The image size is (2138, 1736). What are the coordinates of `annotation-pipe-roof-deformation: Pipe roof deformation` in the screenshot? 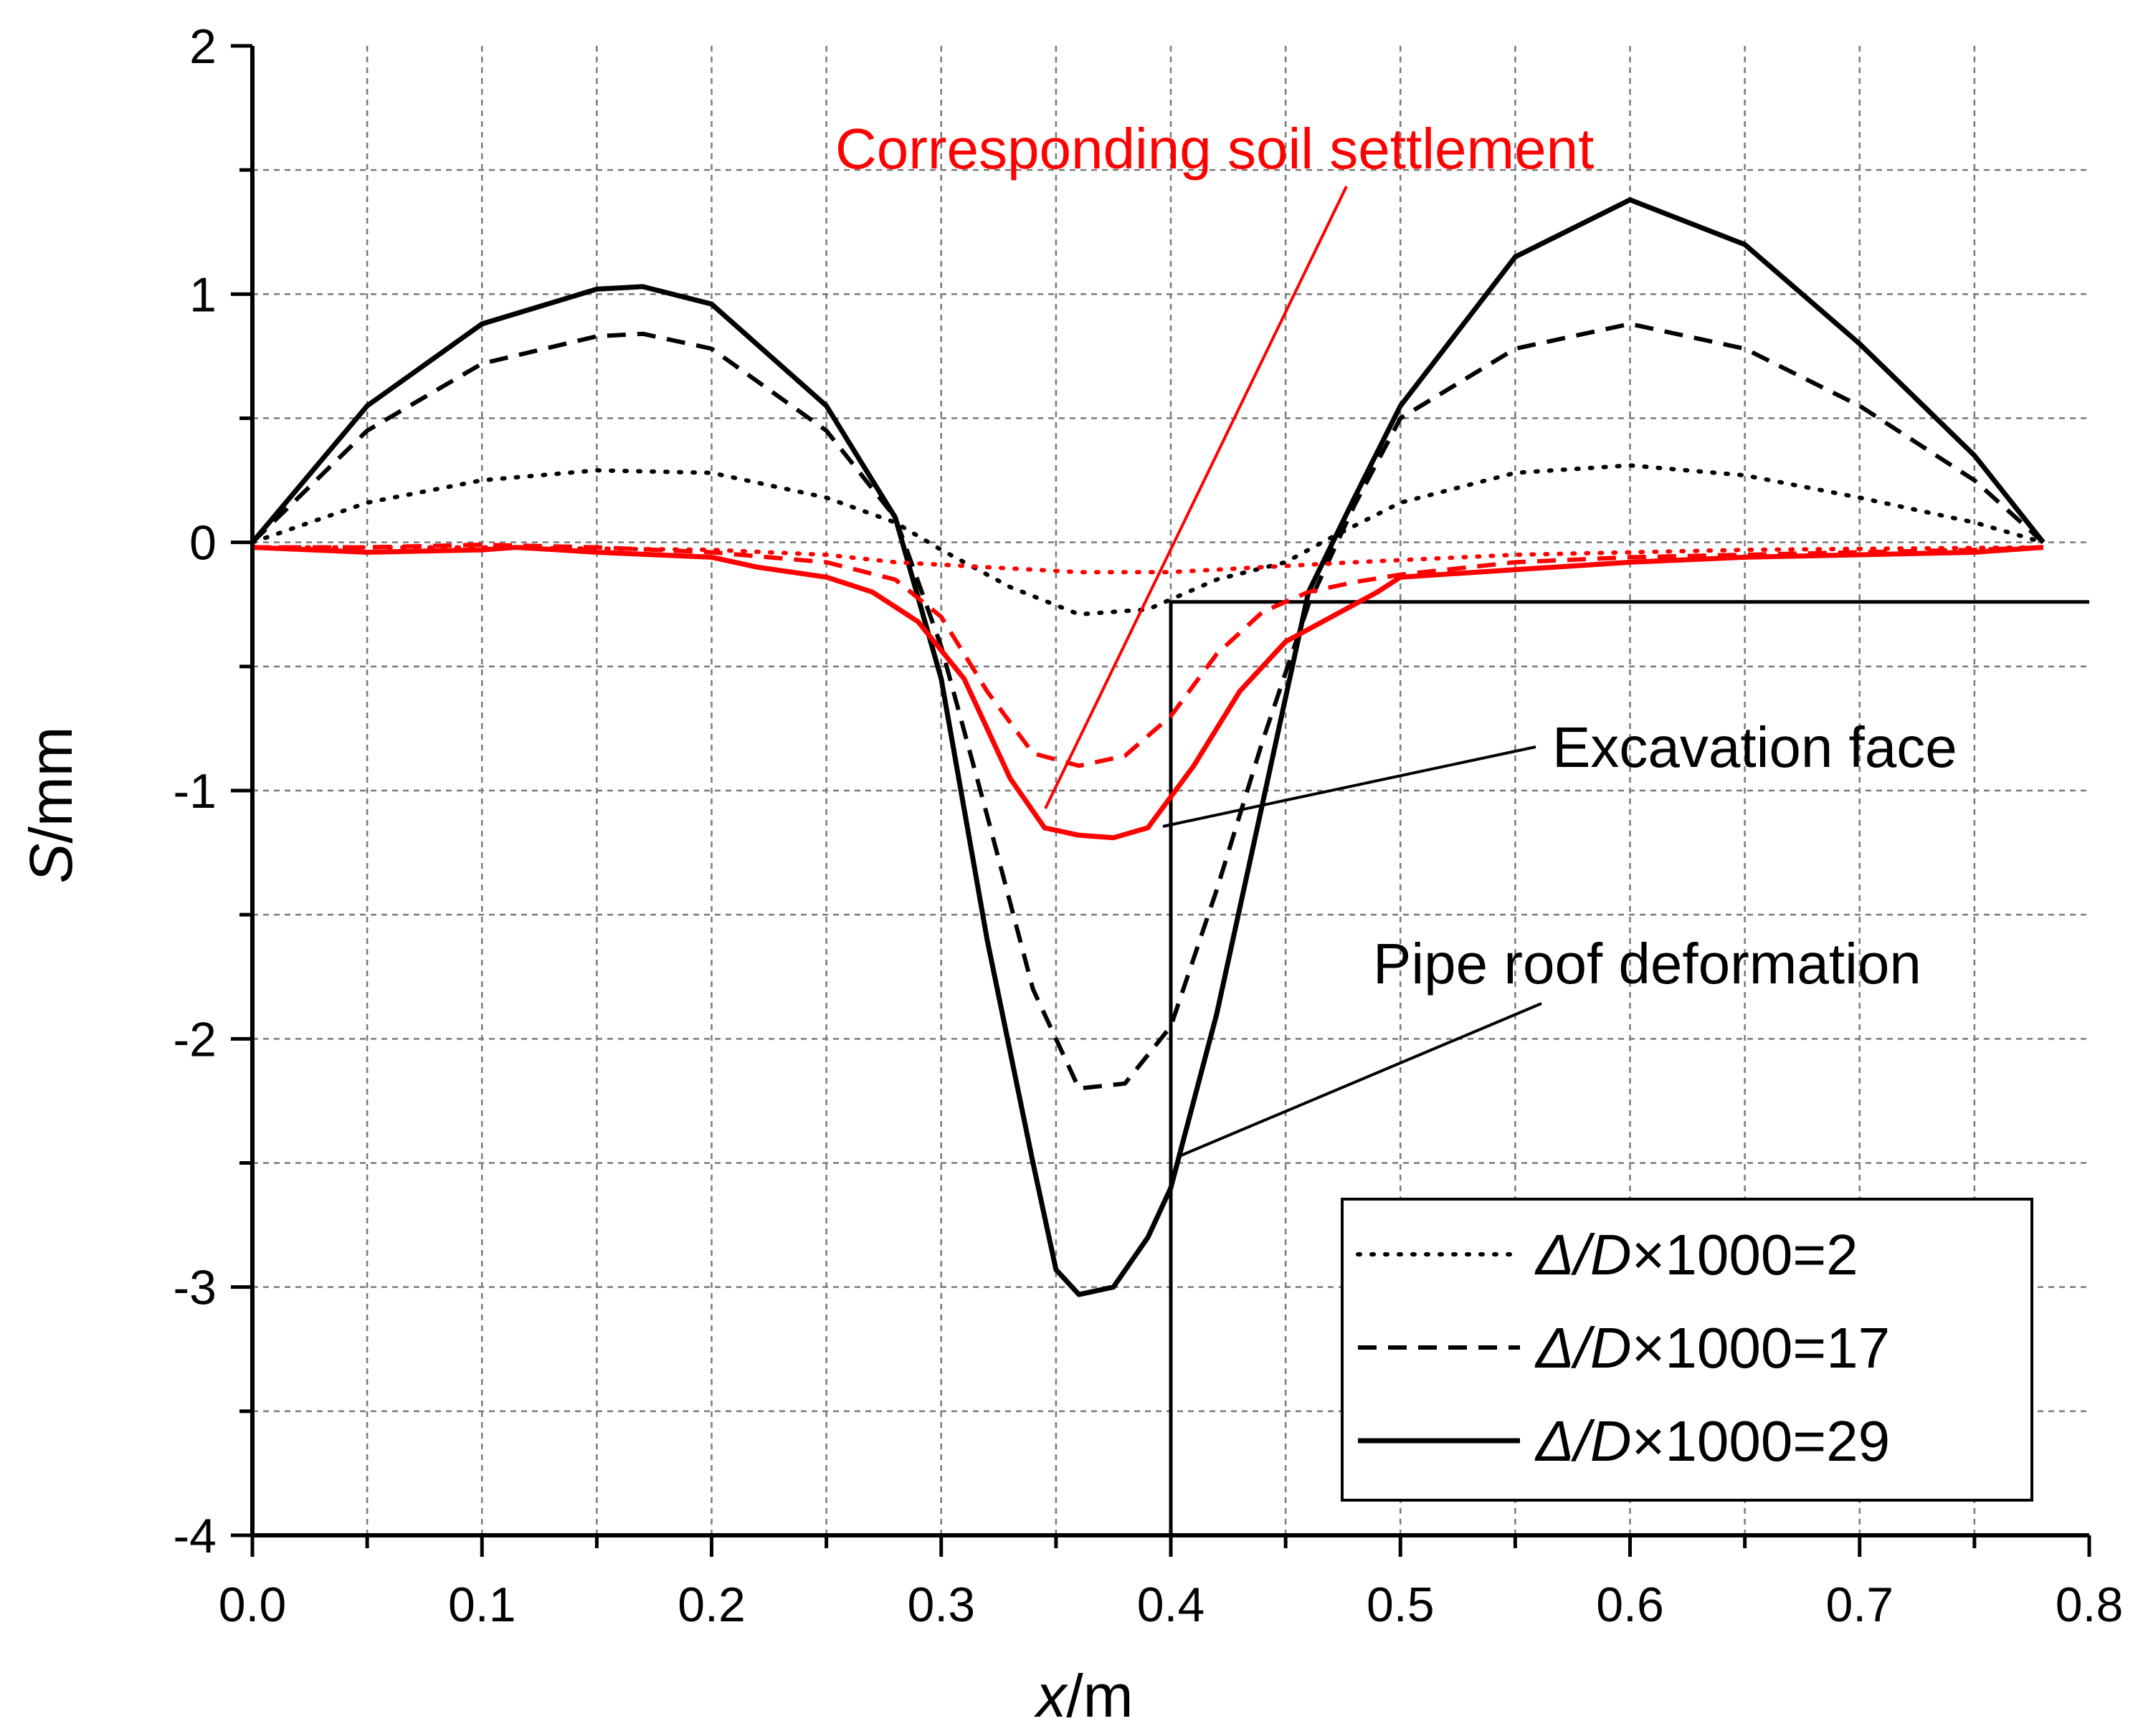 It's located at (1647, 964).